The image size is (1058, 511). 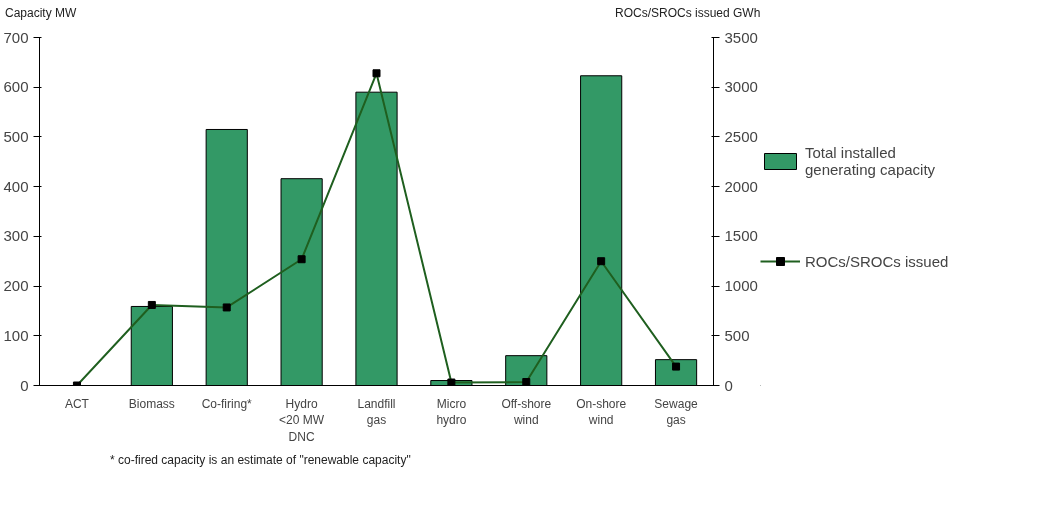 I want to click on y-tick-label: 400, so click(x=16, y=186).